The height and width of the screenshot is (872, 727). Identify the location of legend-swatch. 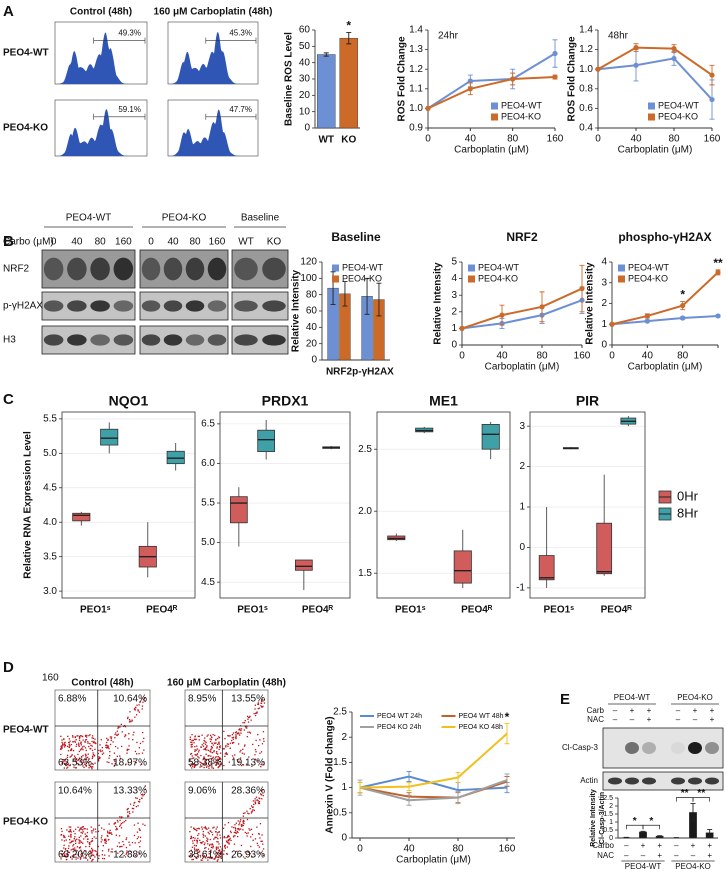
(471, 268).